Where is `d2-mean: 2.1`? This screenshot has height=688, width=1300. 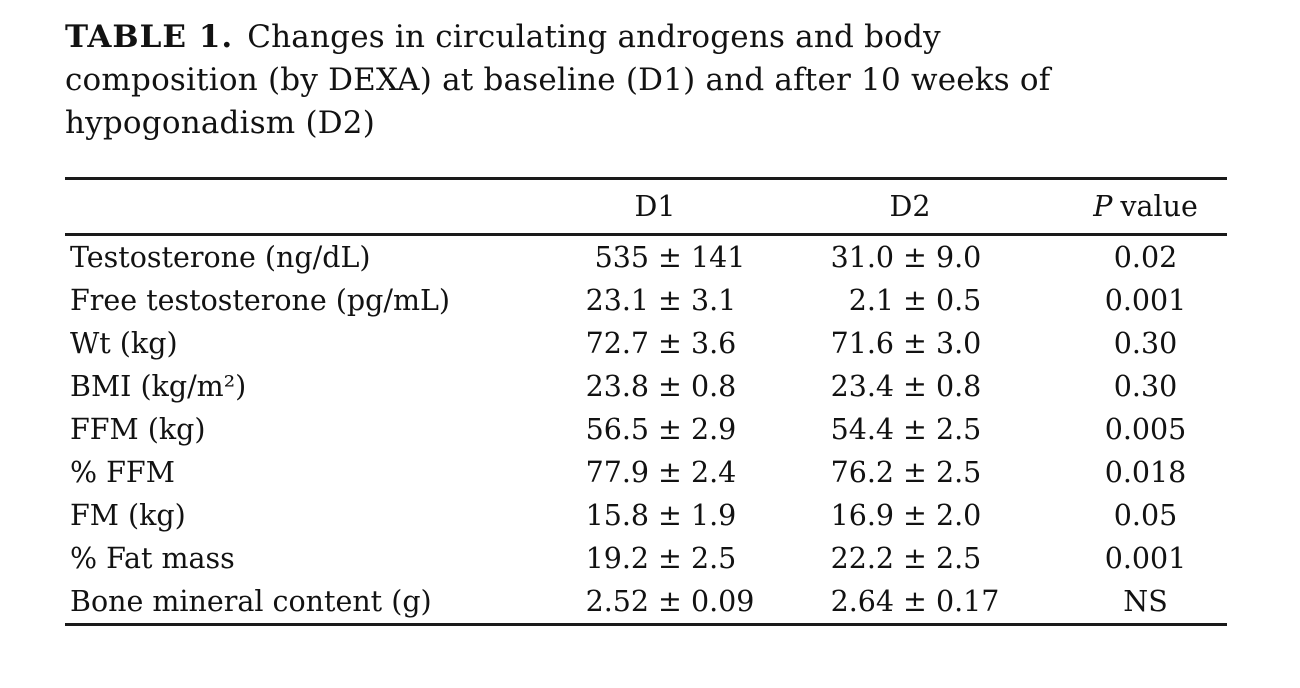
d2-mean: 2.1 is located at coordinates (871, 300).